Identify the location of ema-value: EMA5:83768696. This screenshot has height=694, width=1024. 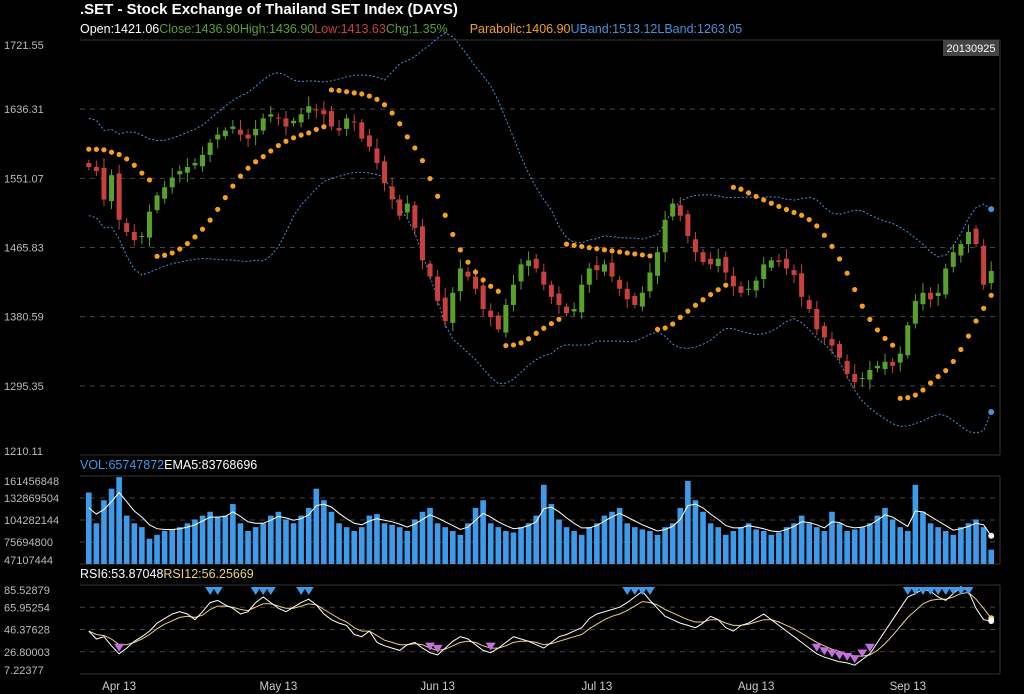
(211, 465).